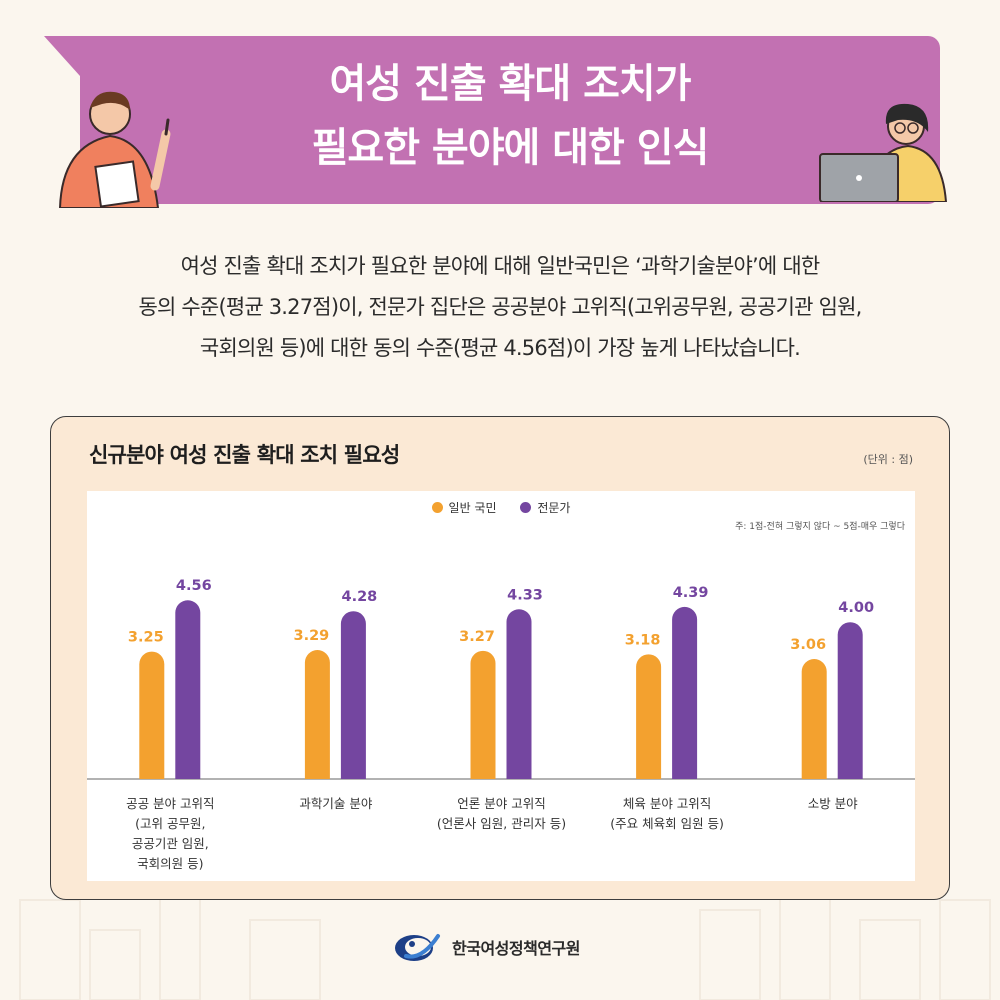 The image size is (1000, 1000). Describe the element at coordinates (146, 638) in the screenshot. I see `data-label-general-0: 3.25` at that location.